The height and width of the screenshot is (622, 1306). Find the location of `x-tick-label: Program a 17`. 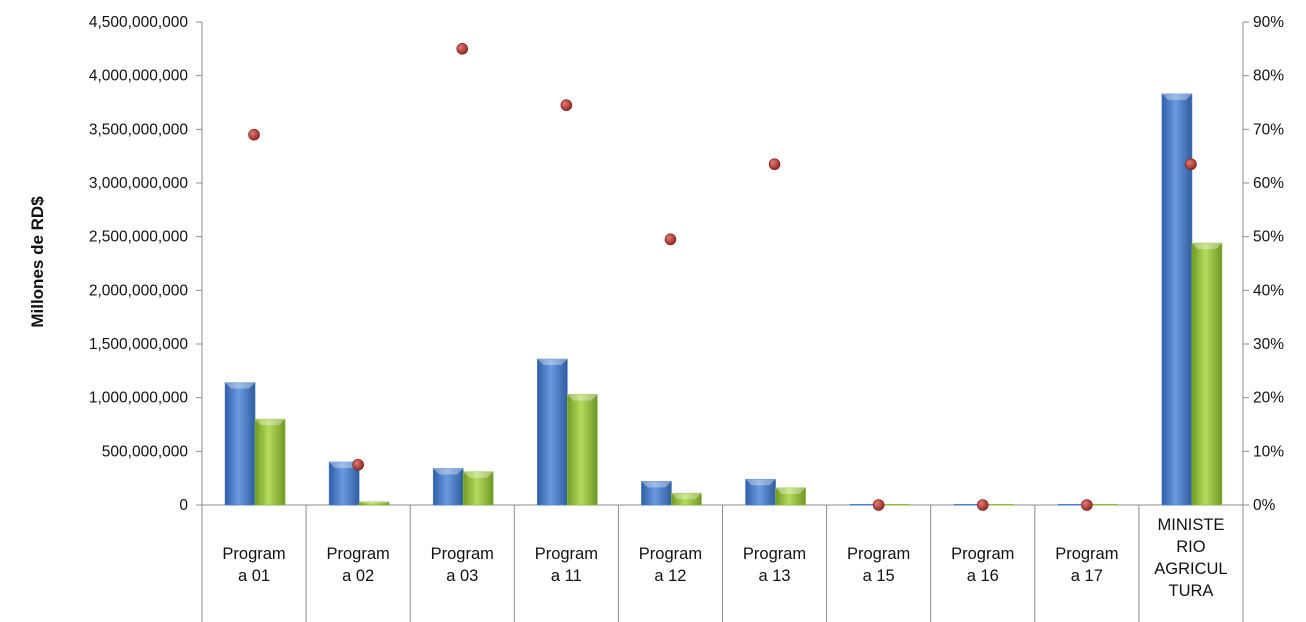

x-tick-label: Program a 17 is located at coordinates (1086, 565).